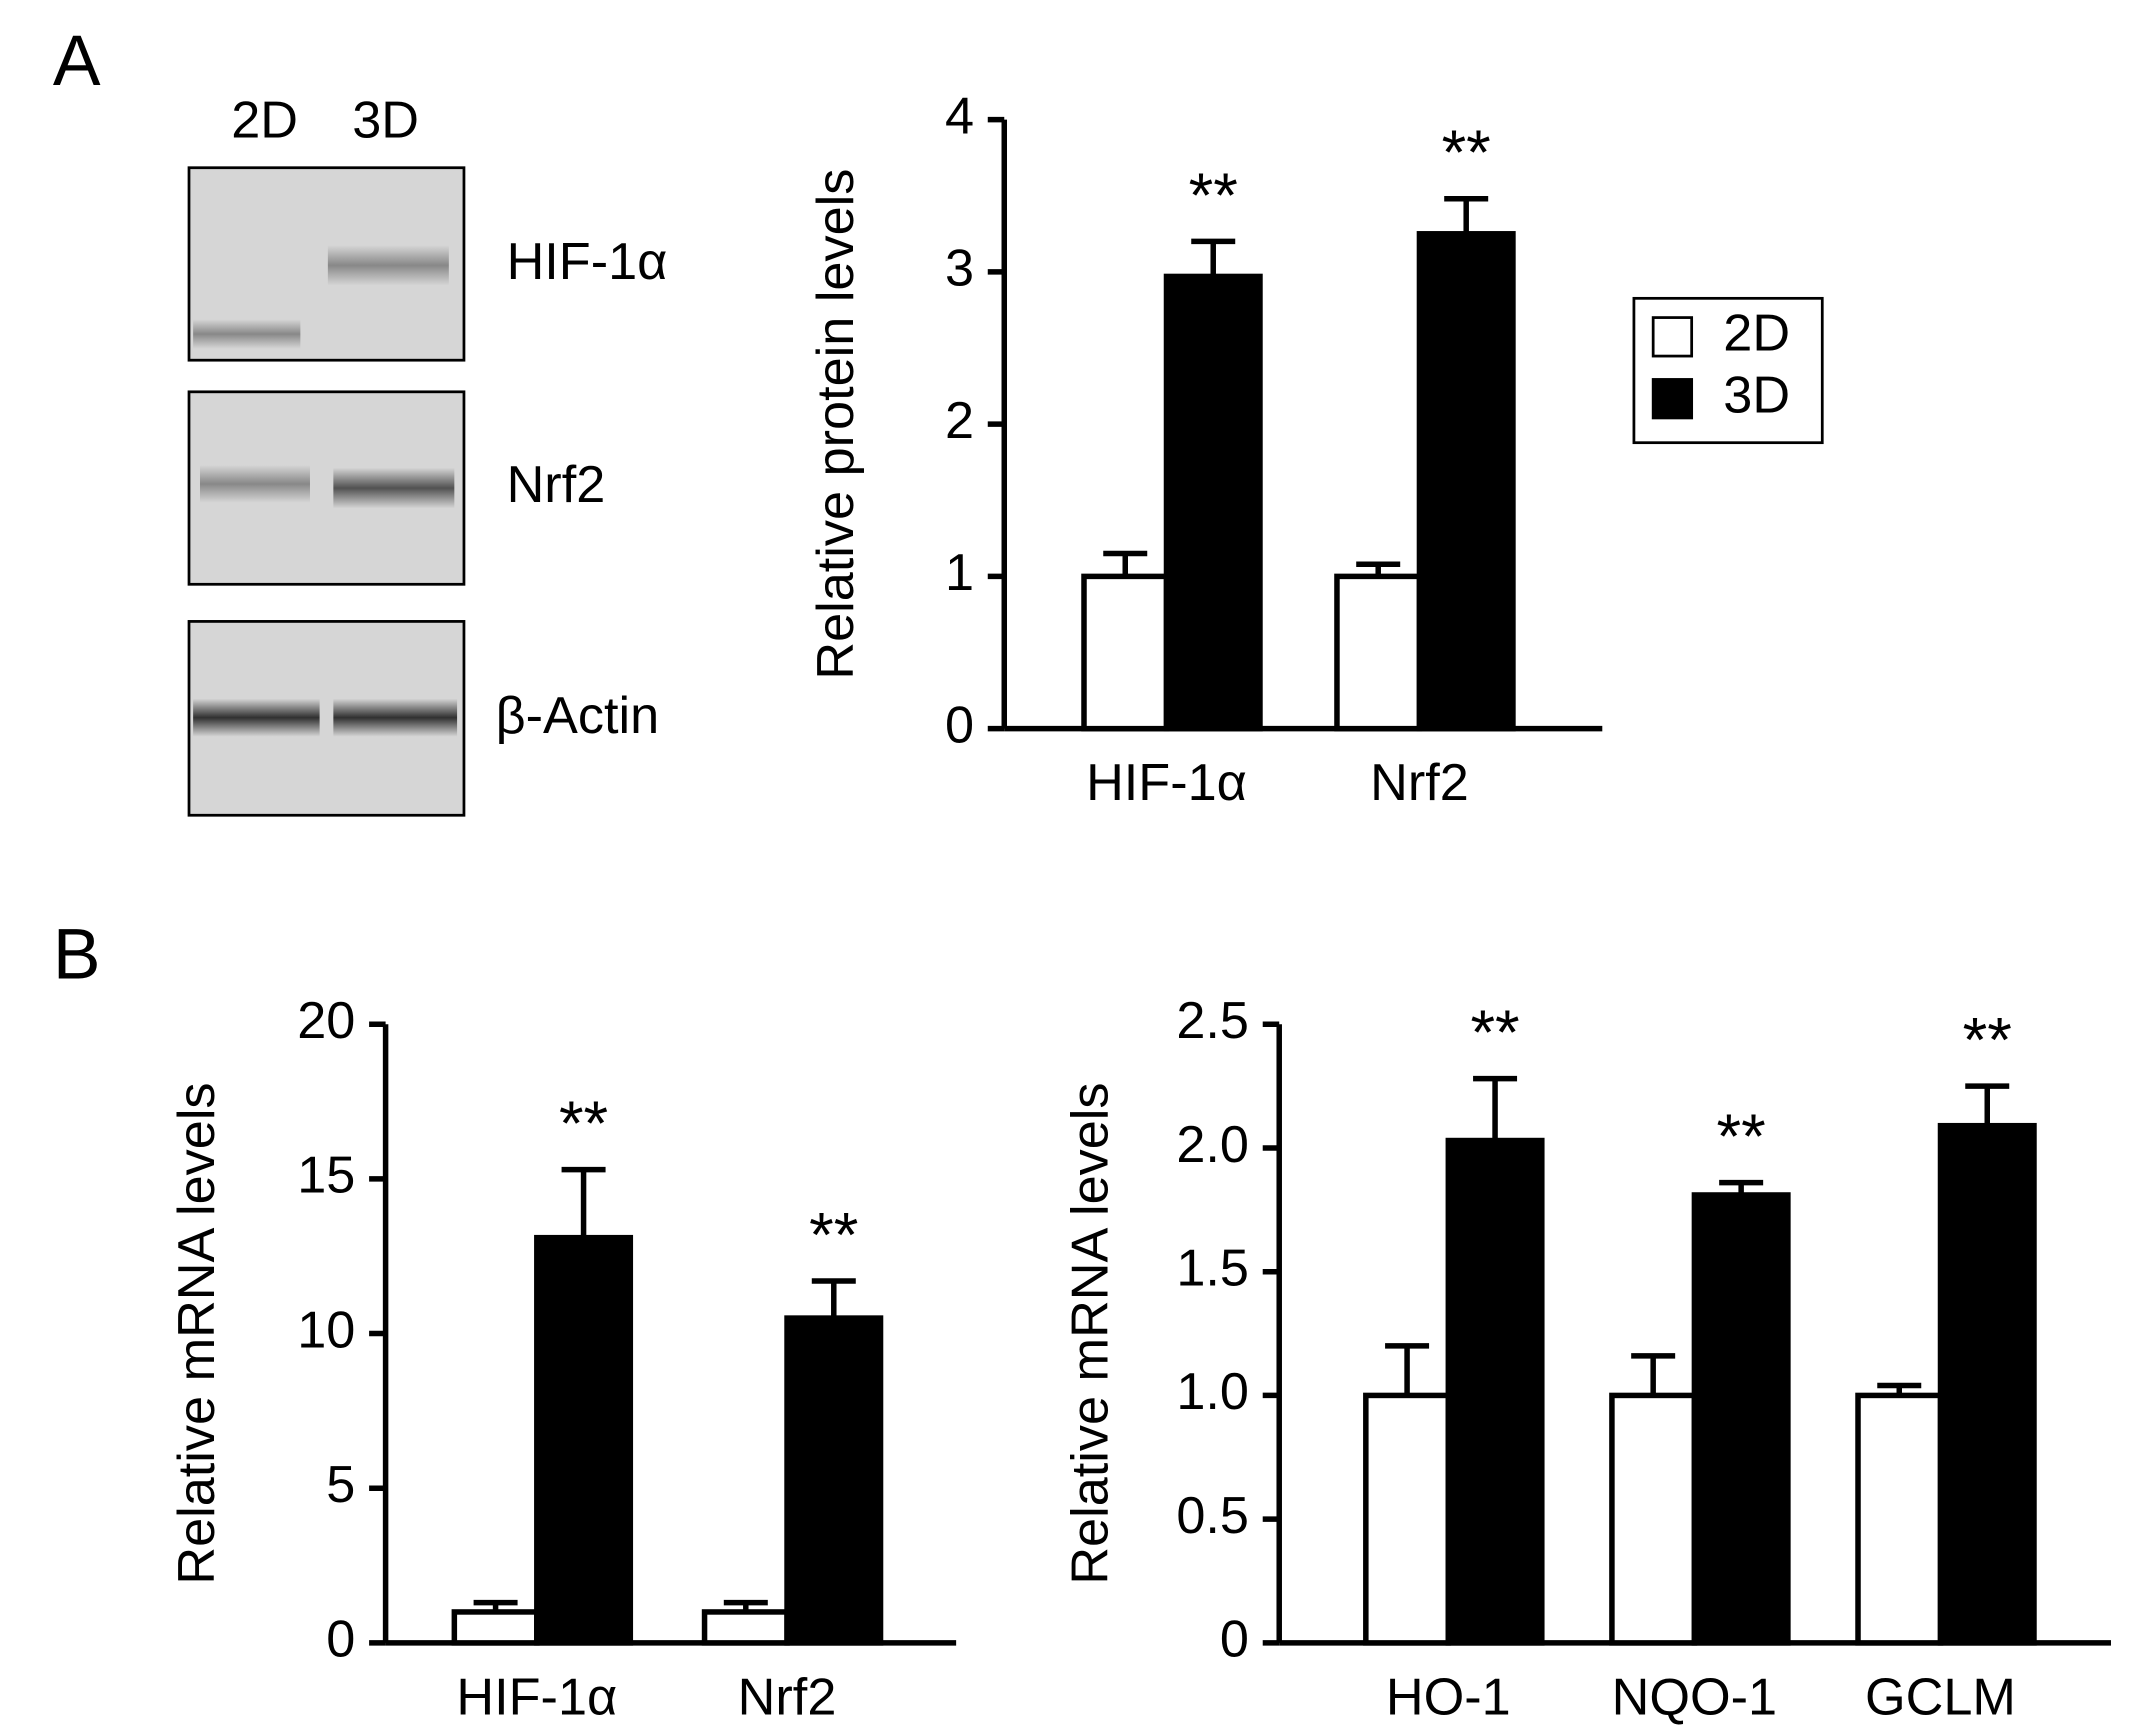 The height and width of the screenshot is (1735, 2146). What do you see at coordinates (1756, 395) in the screenshot?
I see `legend-label: 3D` at bounding box center [1756, 395].